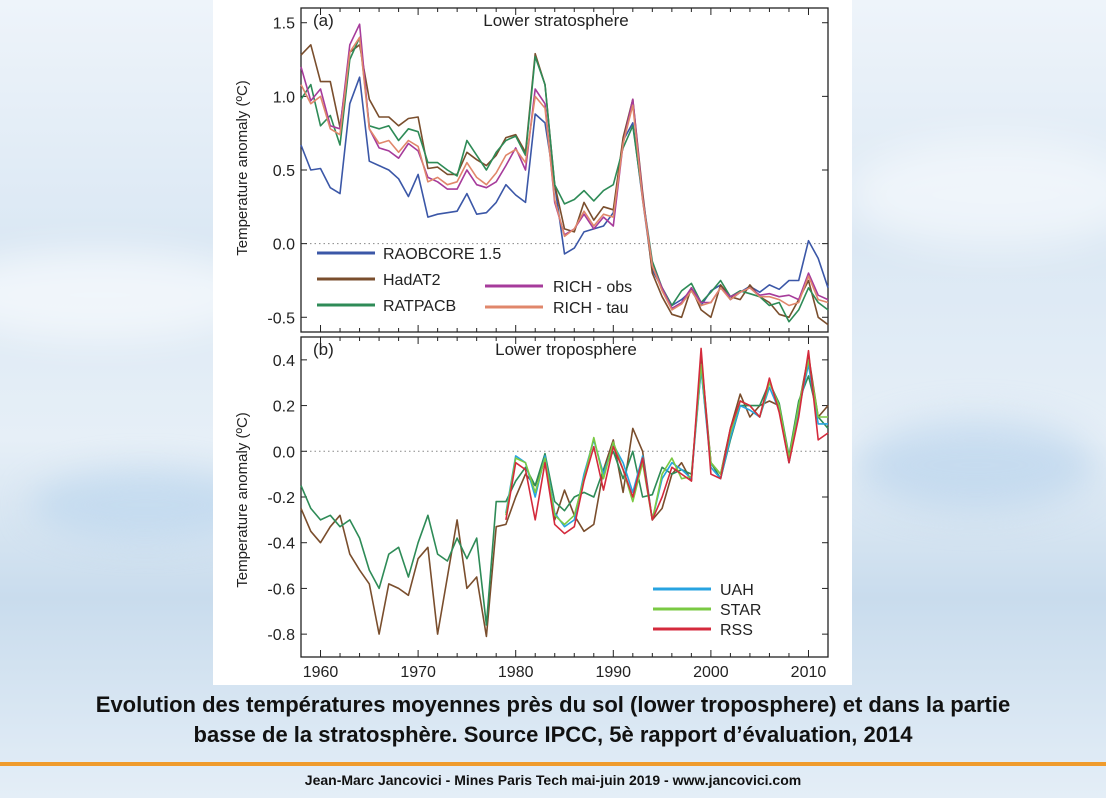 This screenshot has width=1106, height=798. Describe the element at coordinates (418, 672) in the screenshot. I see `panel-b-x-tick-label: 1970` at that location.